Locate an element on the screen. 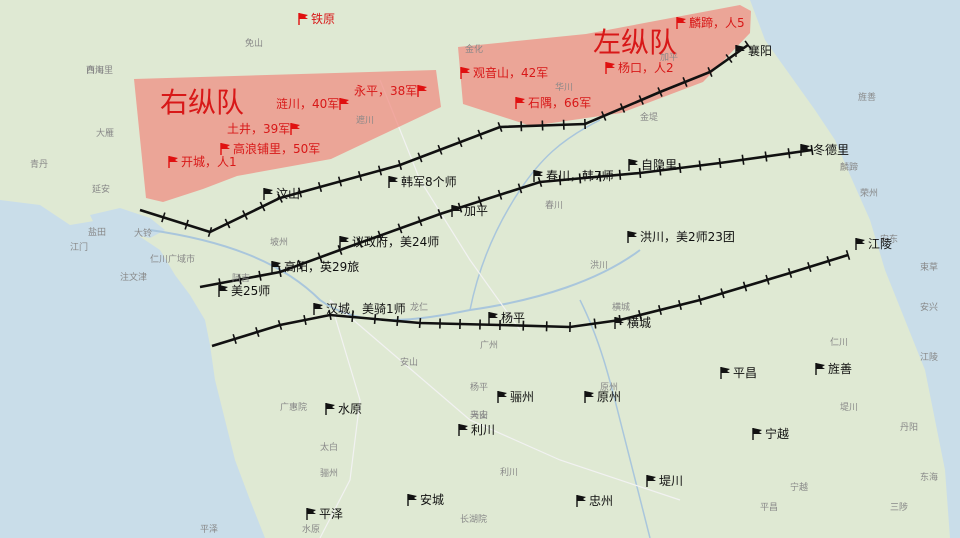 Image resolution: width=960 pixels, height=538 pixels. label-jiangling: 江陵 is located at coordinates (873, 244).